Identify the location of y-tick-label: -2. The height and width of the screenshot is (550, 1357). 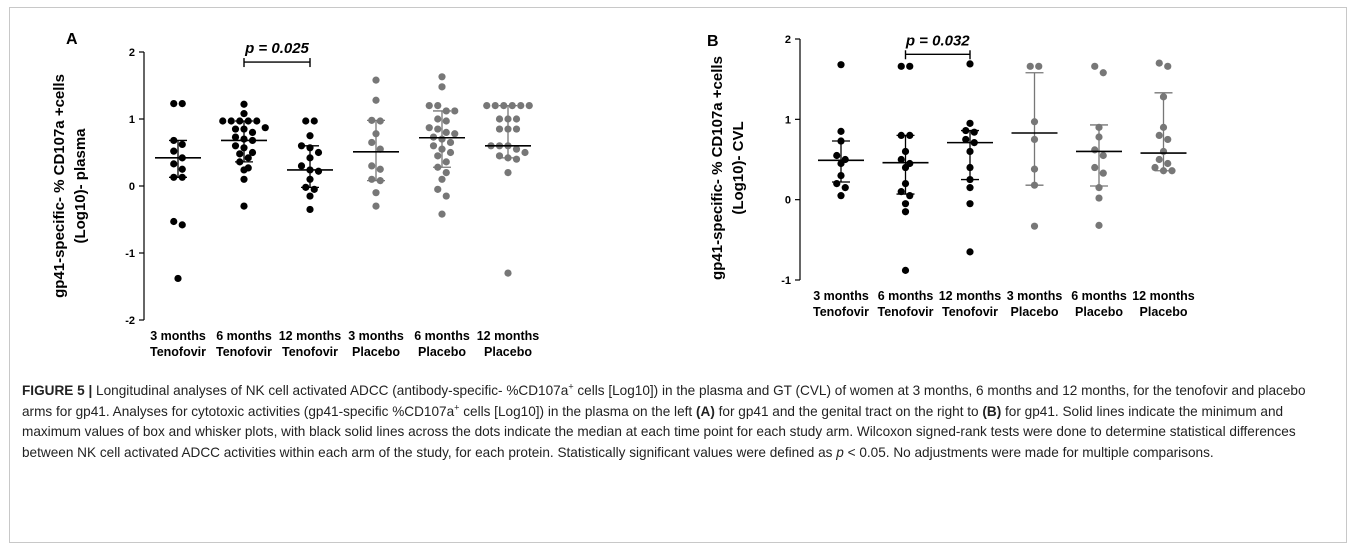
(130, 321).